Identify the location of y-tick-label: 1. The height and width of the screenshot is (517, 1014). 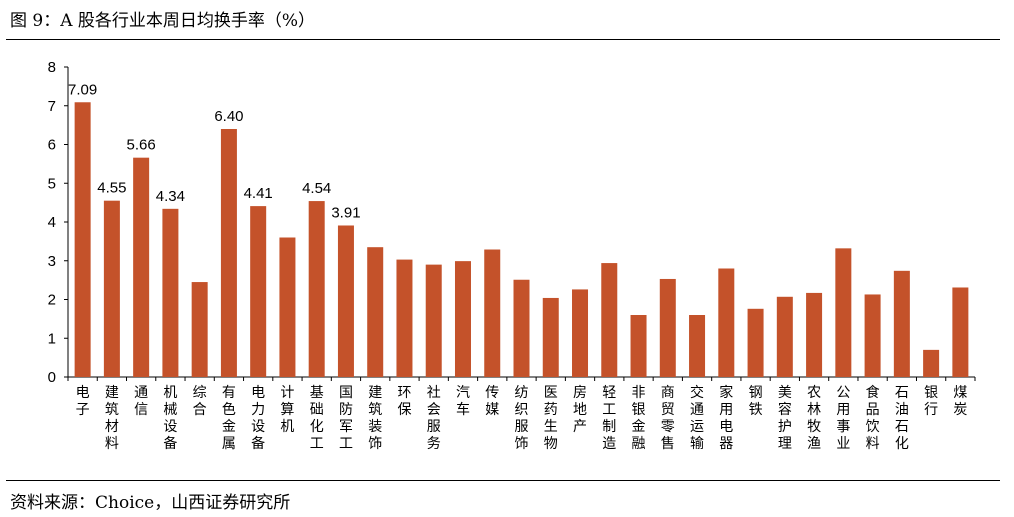
(52, 338).